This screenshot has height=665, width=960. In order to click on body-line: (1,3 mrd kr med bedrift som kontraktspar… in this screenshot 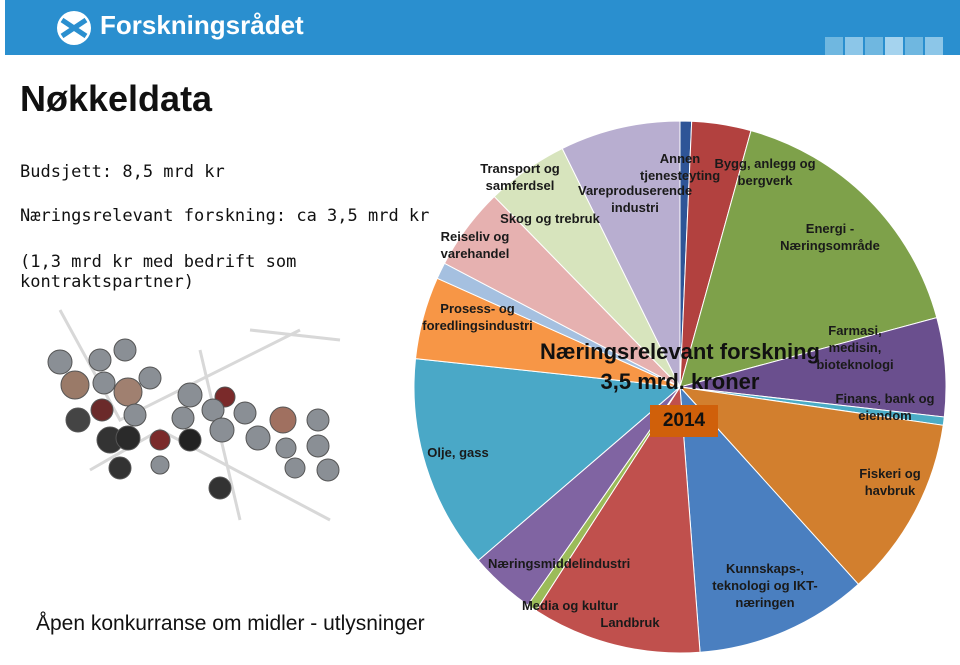, I will do `click(158, 272)`.